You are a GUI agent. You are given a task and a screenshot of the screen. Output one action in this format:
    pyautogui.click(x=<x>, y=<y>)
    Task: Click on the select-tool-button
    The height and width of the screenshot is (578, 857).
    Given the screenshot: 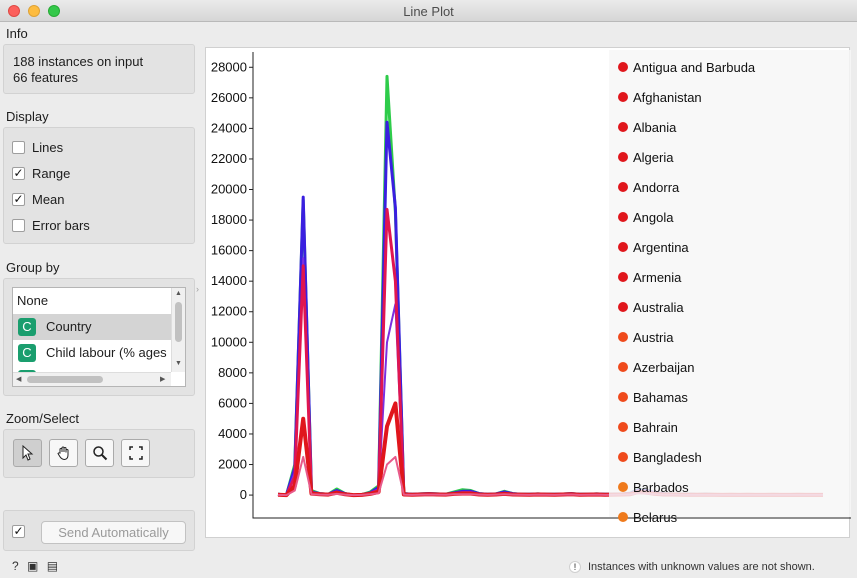 What is the action you would take?
    pyautogui.click(x=27, y=453)
    